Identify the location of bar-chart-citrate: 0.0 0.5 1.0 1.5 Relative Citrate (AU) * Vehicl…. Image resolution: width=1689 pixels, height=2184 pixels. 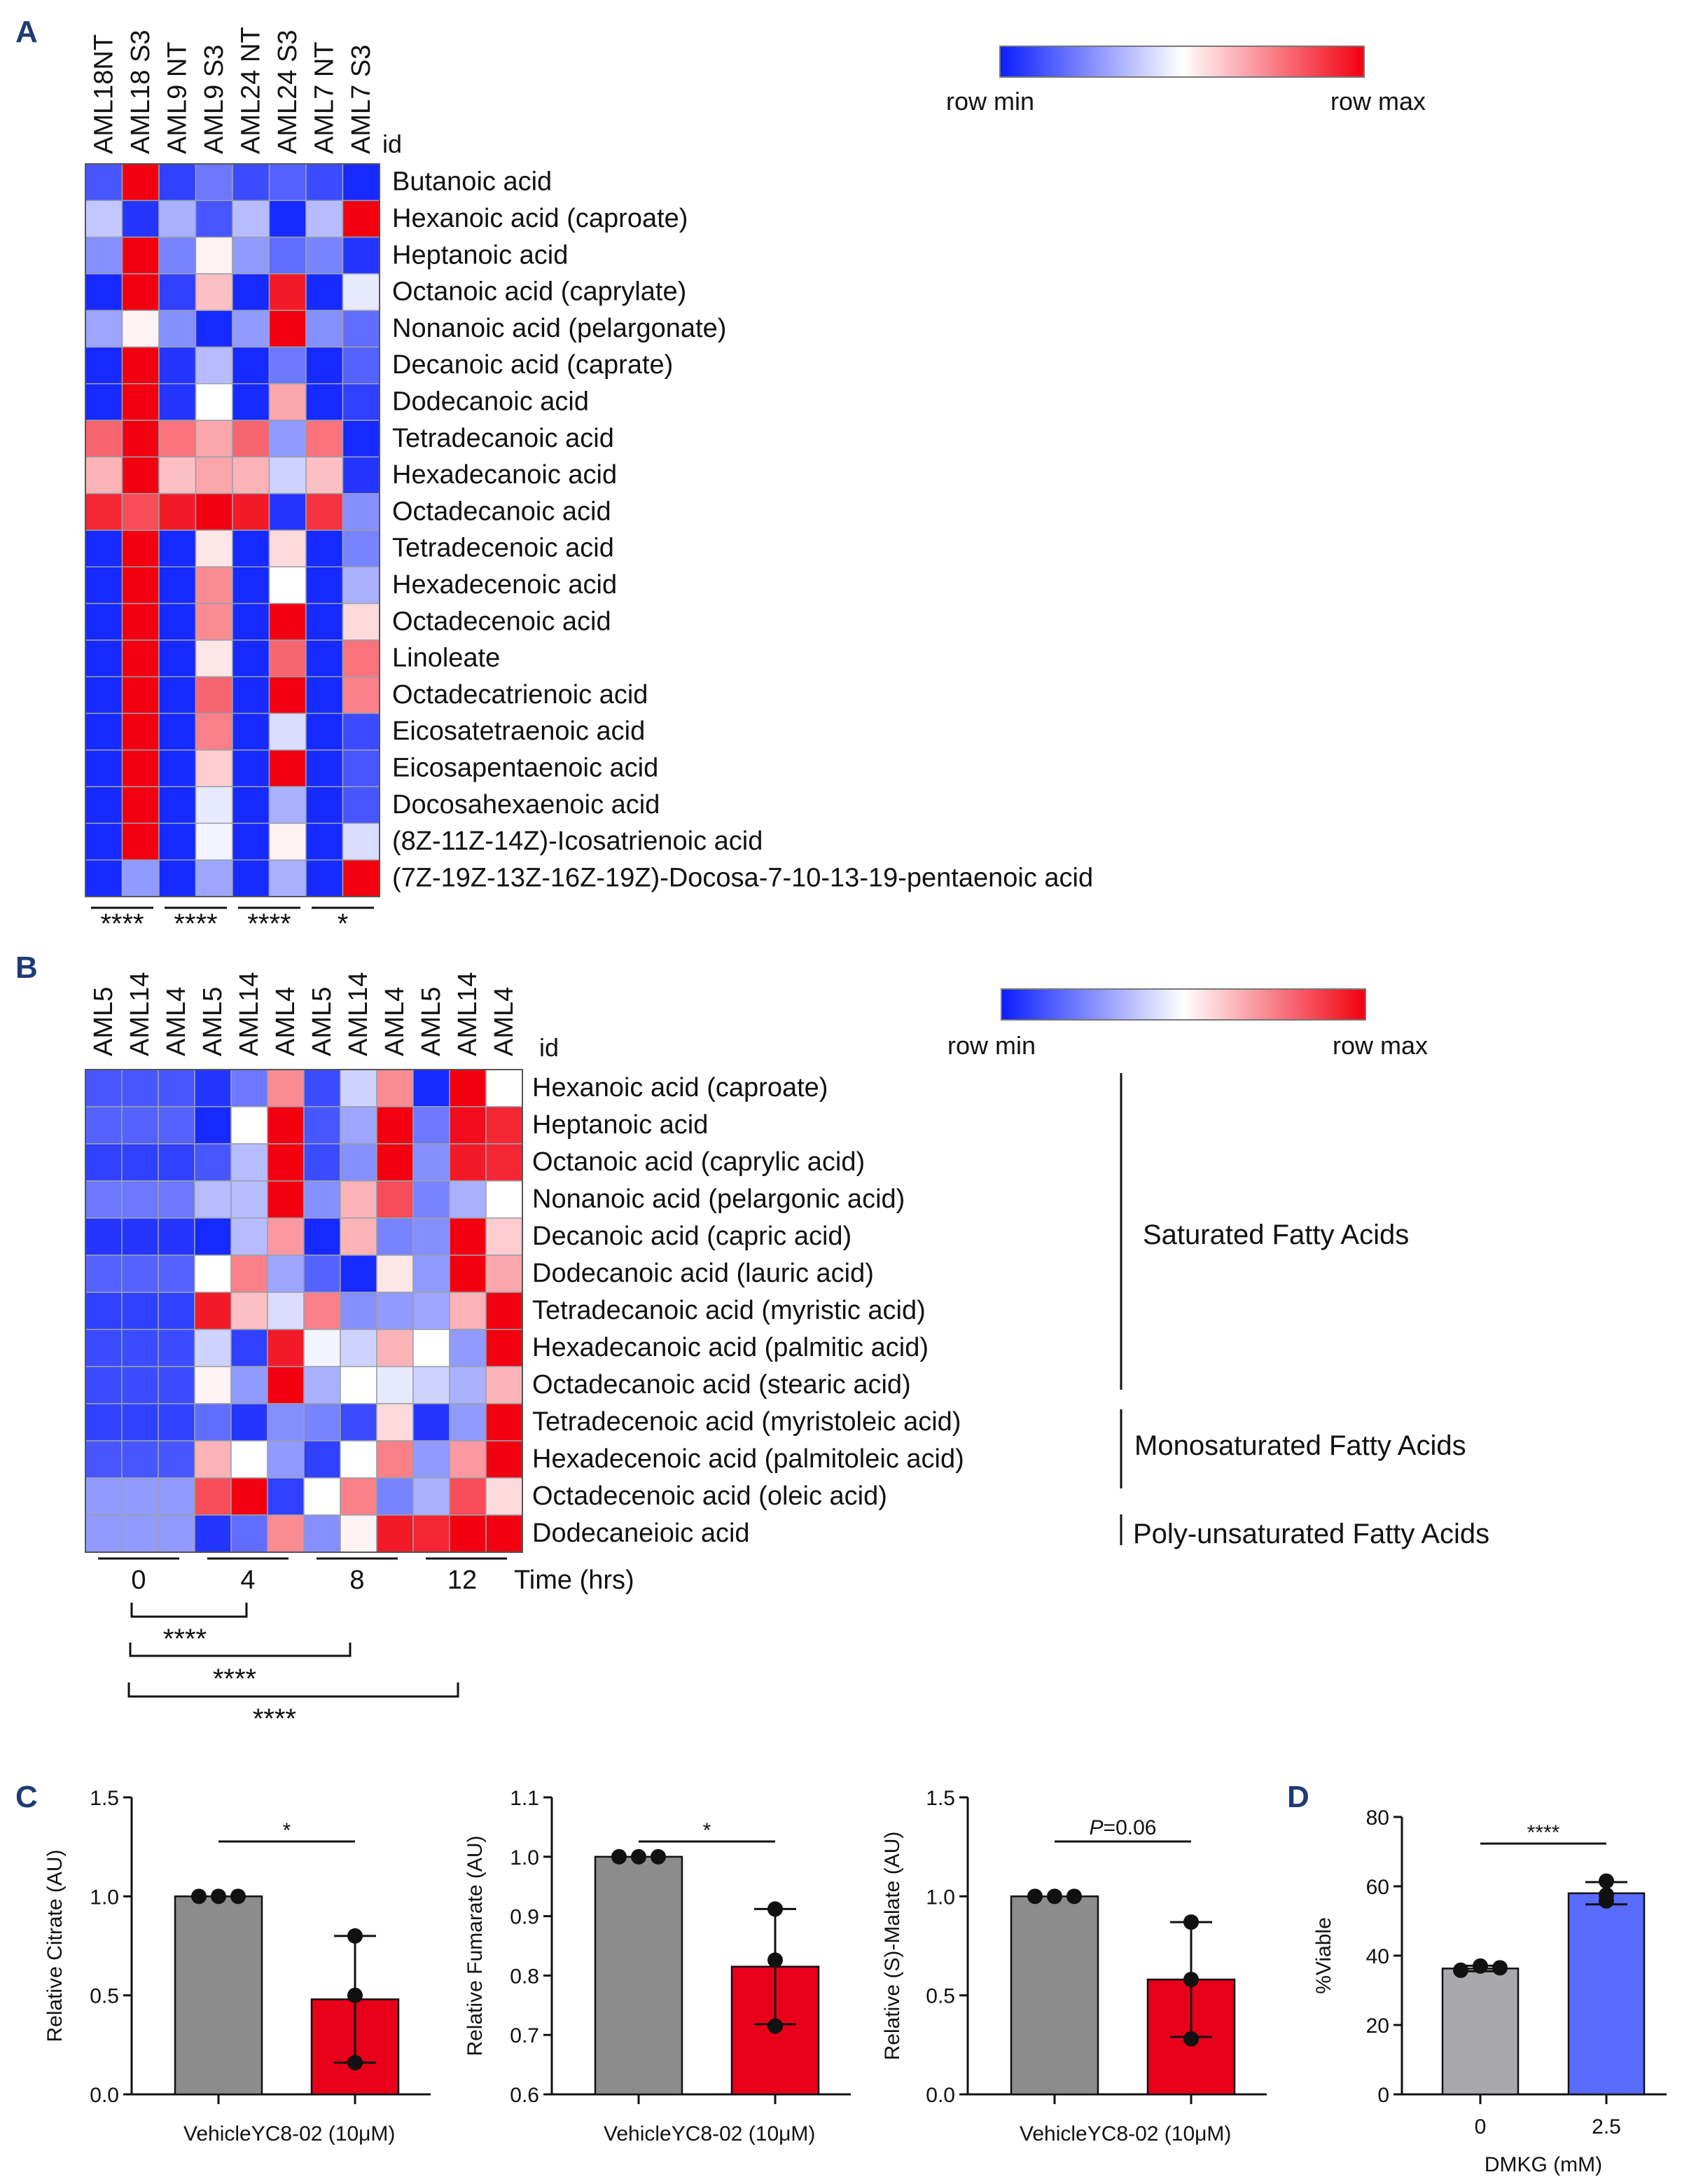
(237, 1966).